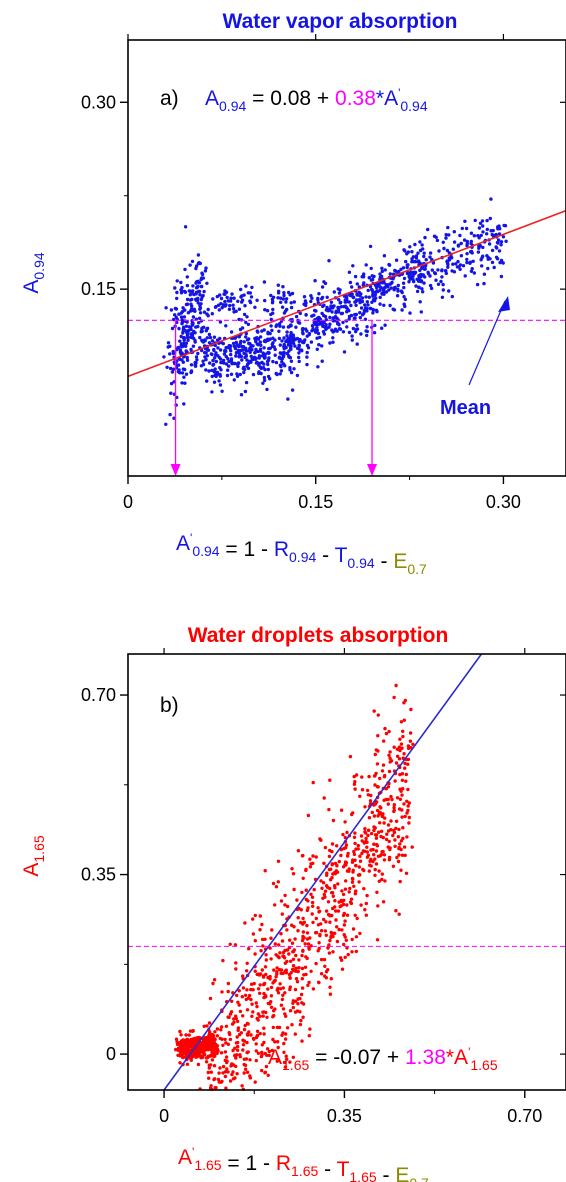  I want to click on x-tick-label: 0, so click(164, 1116).